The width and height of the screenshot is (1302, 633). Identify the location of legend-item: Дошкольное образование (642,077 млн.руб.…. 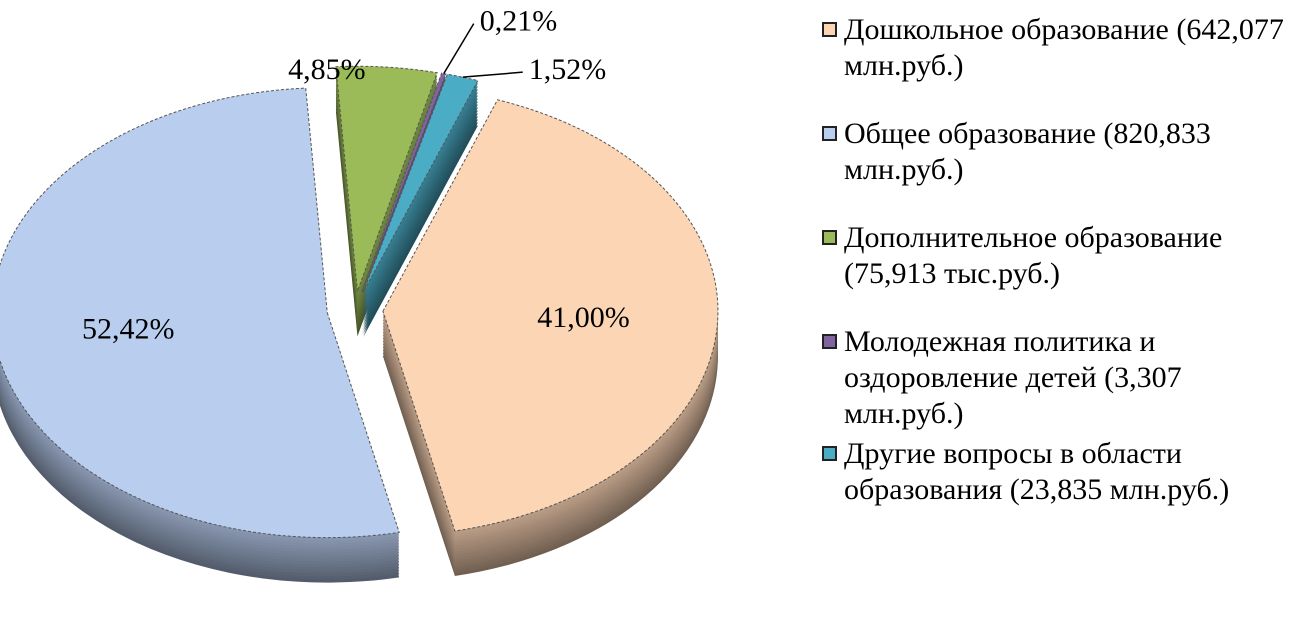
(1057, 48).